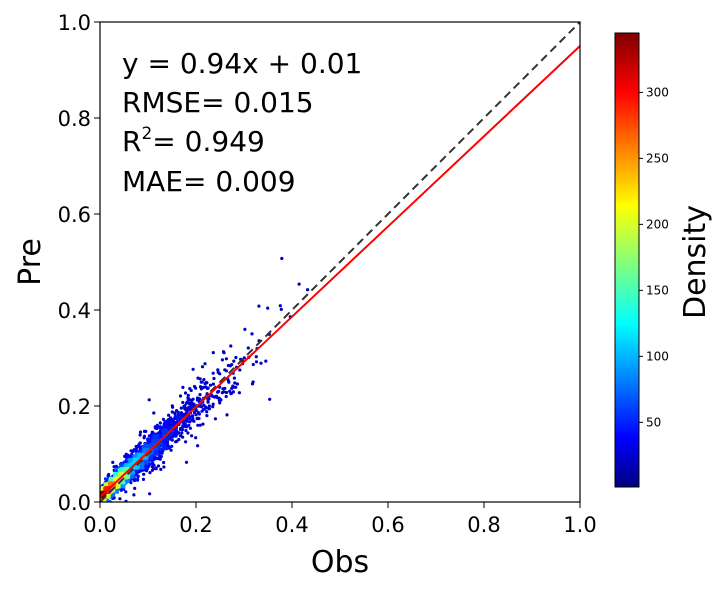 The height and width of the screenshot is (595, 720). What do you see at coordinates (195, 525) in the screenshot?
I see `x-tick-label: 0.2` at bounding box center [195, 525].